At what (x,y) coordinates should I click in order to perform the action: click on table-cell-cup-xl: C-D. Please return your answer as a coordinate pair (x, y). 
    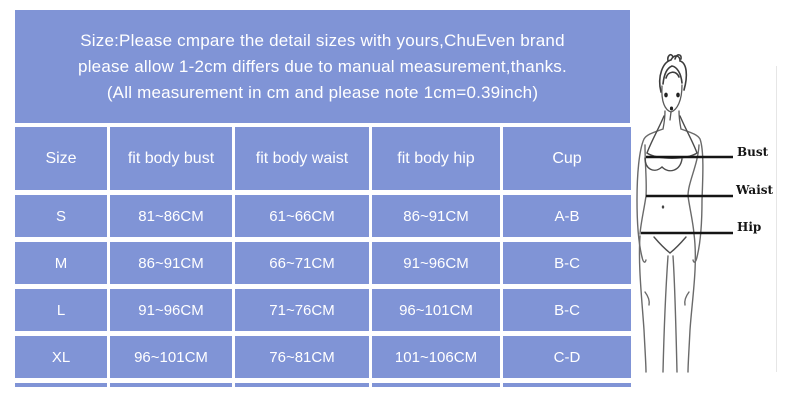
    Looking at the image, I should click on (567, 357).